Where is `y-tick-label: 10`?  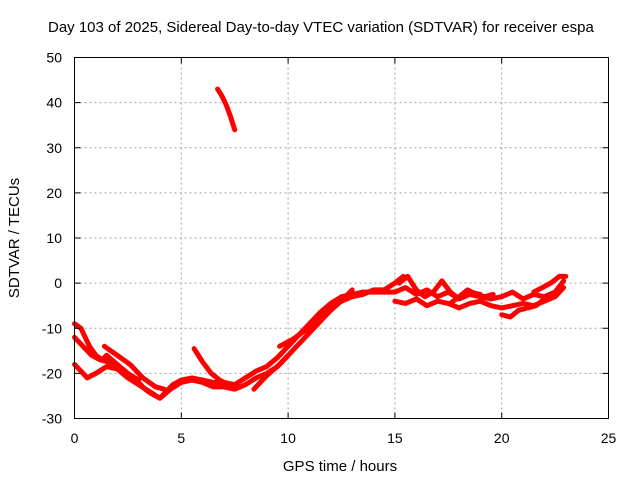 y-tick-label: 10 is located at coordinates (54, 238).